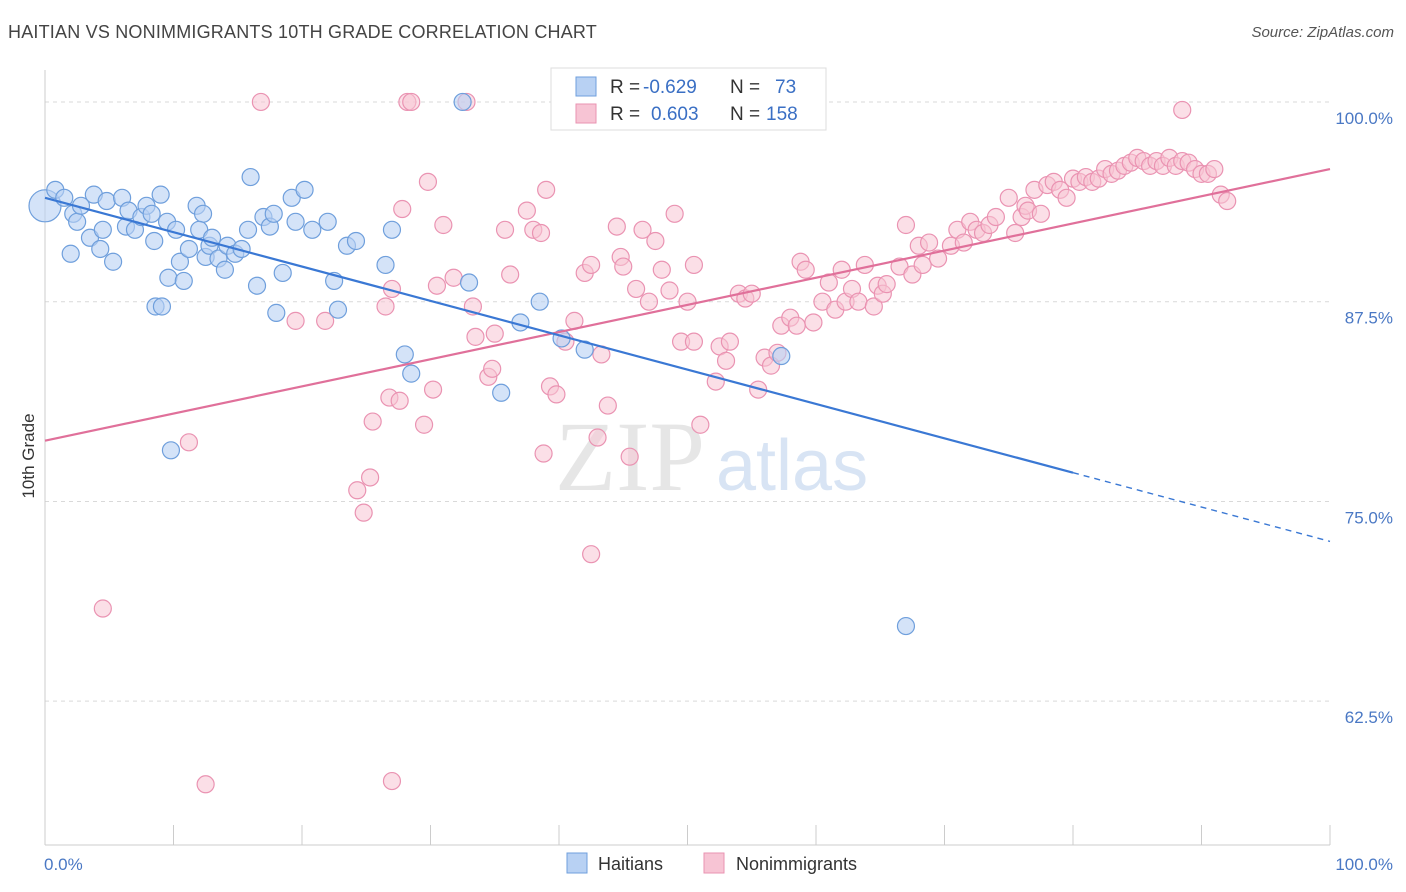 This screenshot has height=892, width=1406. I want to click on nonimmigrants-r-value: 0.603, so click(675, 114).